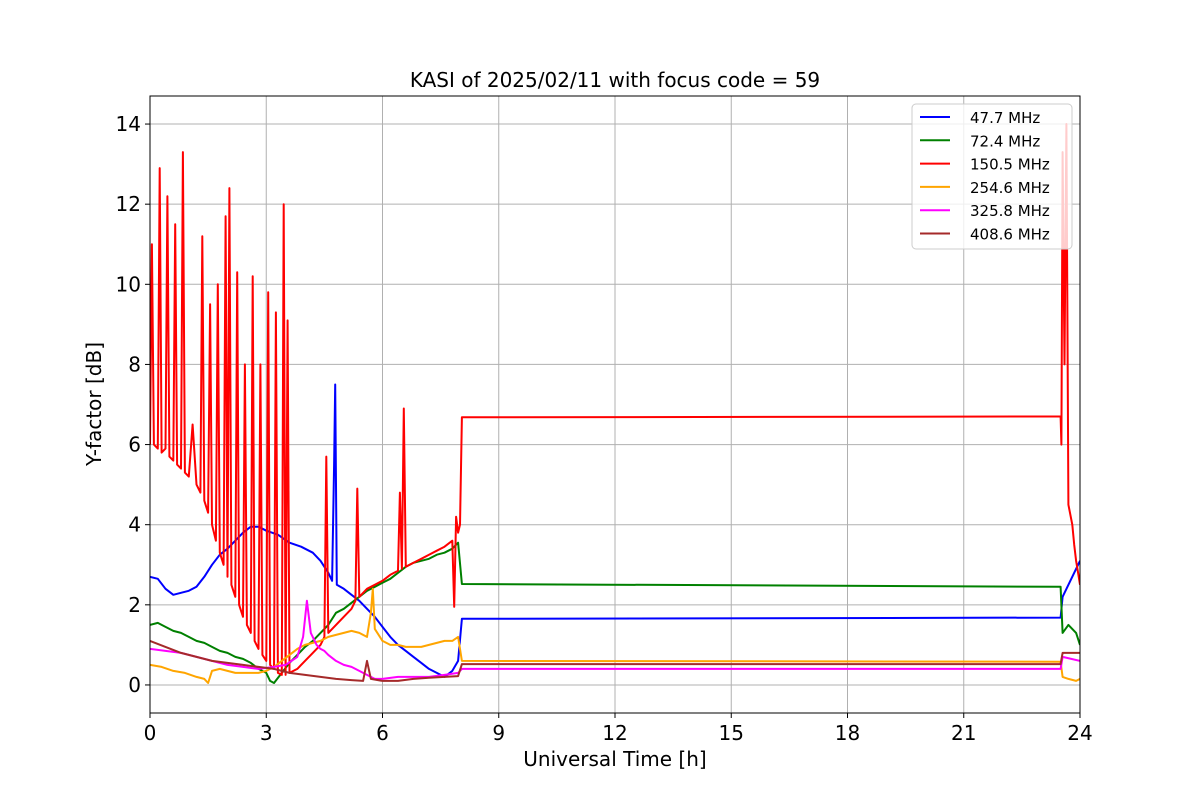 The image size is (1200, 800). Describe the element at coordinates (1005, 118) in the screenshot. I see `legend-entry-label: 47.7 MHz` at that location.